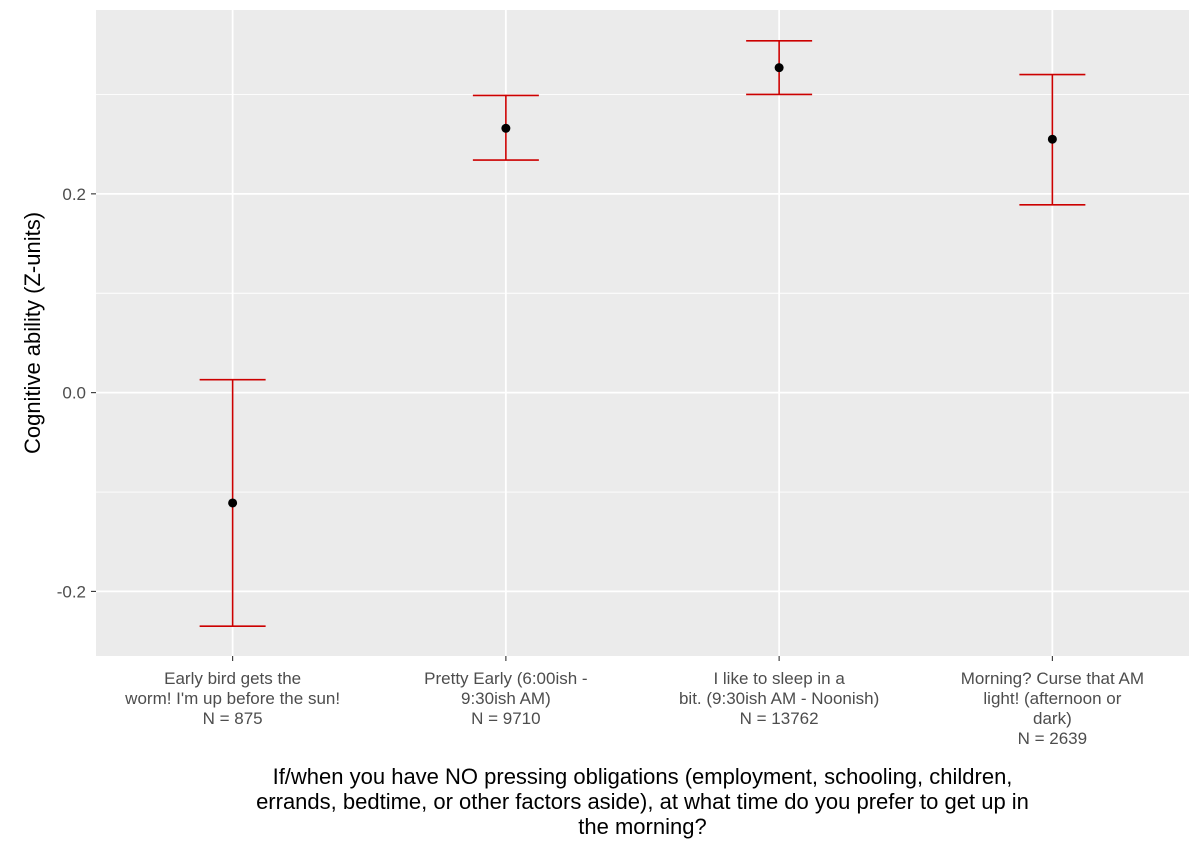 This screenshot has height=857, width=1200. I want to click on x-tick-label-line: N = 13762, so click(779, 718).